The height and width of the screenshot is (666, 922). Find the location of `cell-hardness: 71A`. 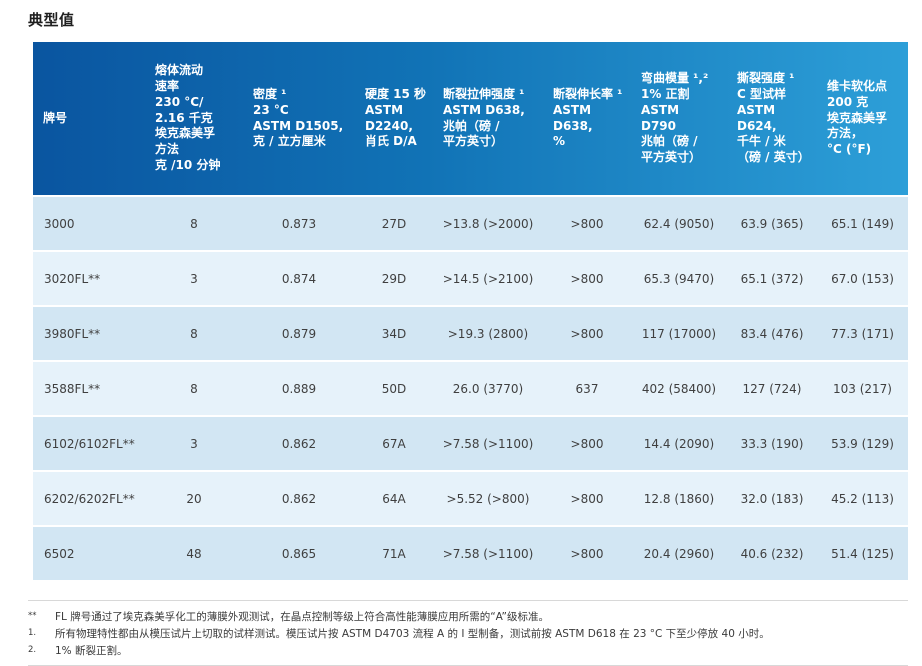

cell-hardness: 71A is located at coordinates (394, 554).